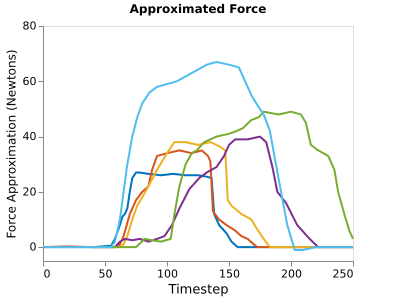  What do you see at coordinates (105, 274) in the screenshot?
I see `x-tick-label: 50` at bounding box center [105, 274].